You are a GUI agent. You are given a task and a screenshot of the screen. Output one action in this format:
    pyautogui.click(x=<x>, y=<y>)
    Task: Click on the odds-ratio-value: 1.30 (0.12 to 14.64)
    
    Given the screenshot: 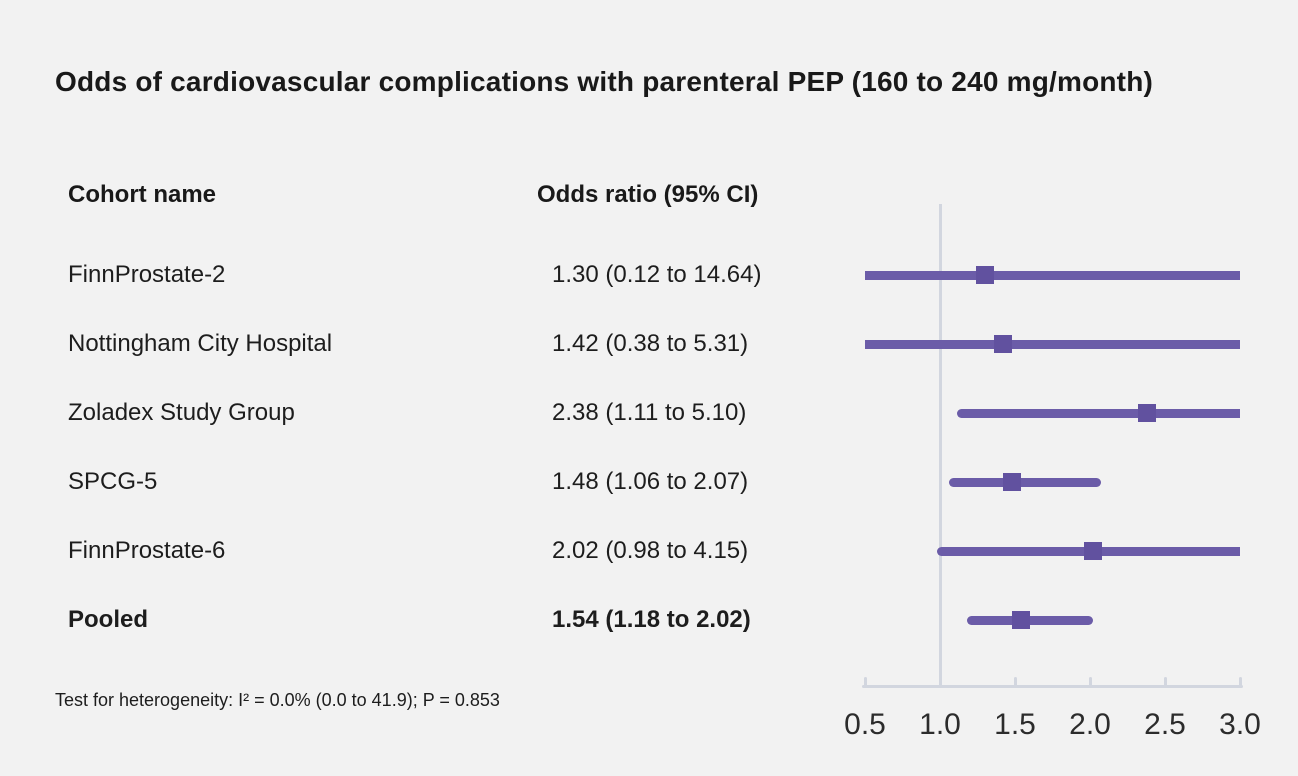 What is the action you would take?
    pyautogui.click(x=657, y=274)
    